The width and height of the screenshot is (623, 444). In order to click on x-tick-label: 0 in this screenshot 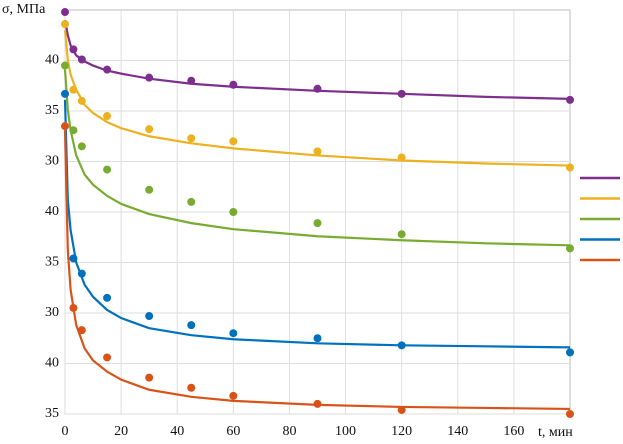, I will do `click(65, 431)`.